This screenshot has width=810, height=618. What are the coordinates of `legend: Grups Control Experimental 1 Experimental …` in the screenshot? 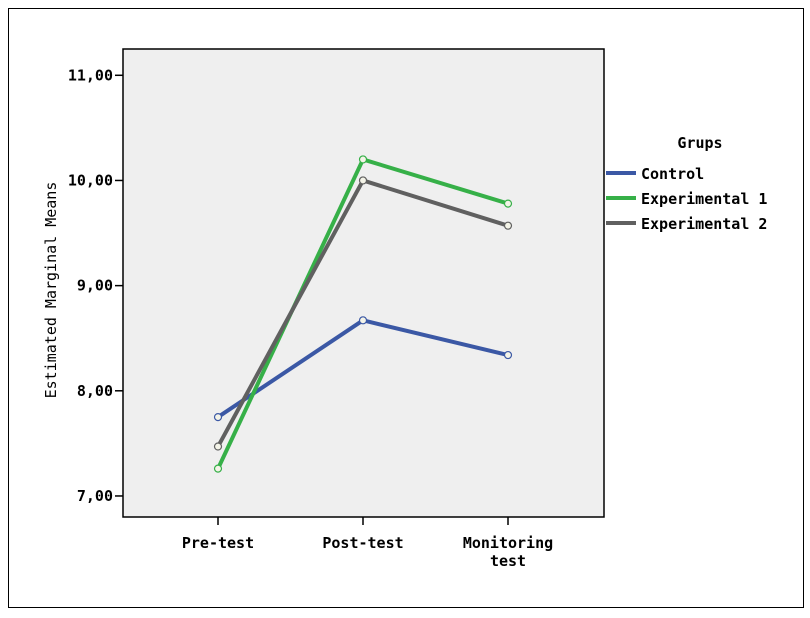 It's located at (686, 183).